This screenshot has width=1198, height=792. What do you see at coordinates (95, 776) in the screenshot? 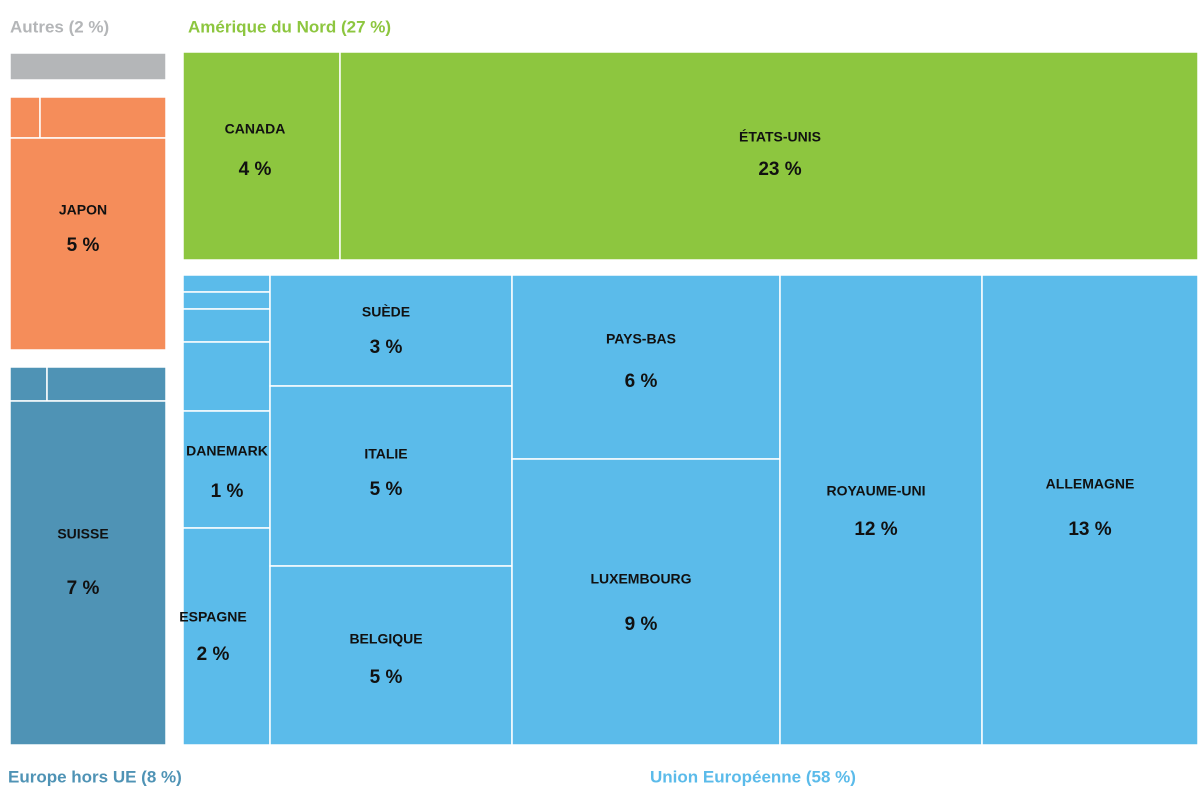
I see `group-label: Europe hors UE (8 %)` at bounding box center [95, 776].